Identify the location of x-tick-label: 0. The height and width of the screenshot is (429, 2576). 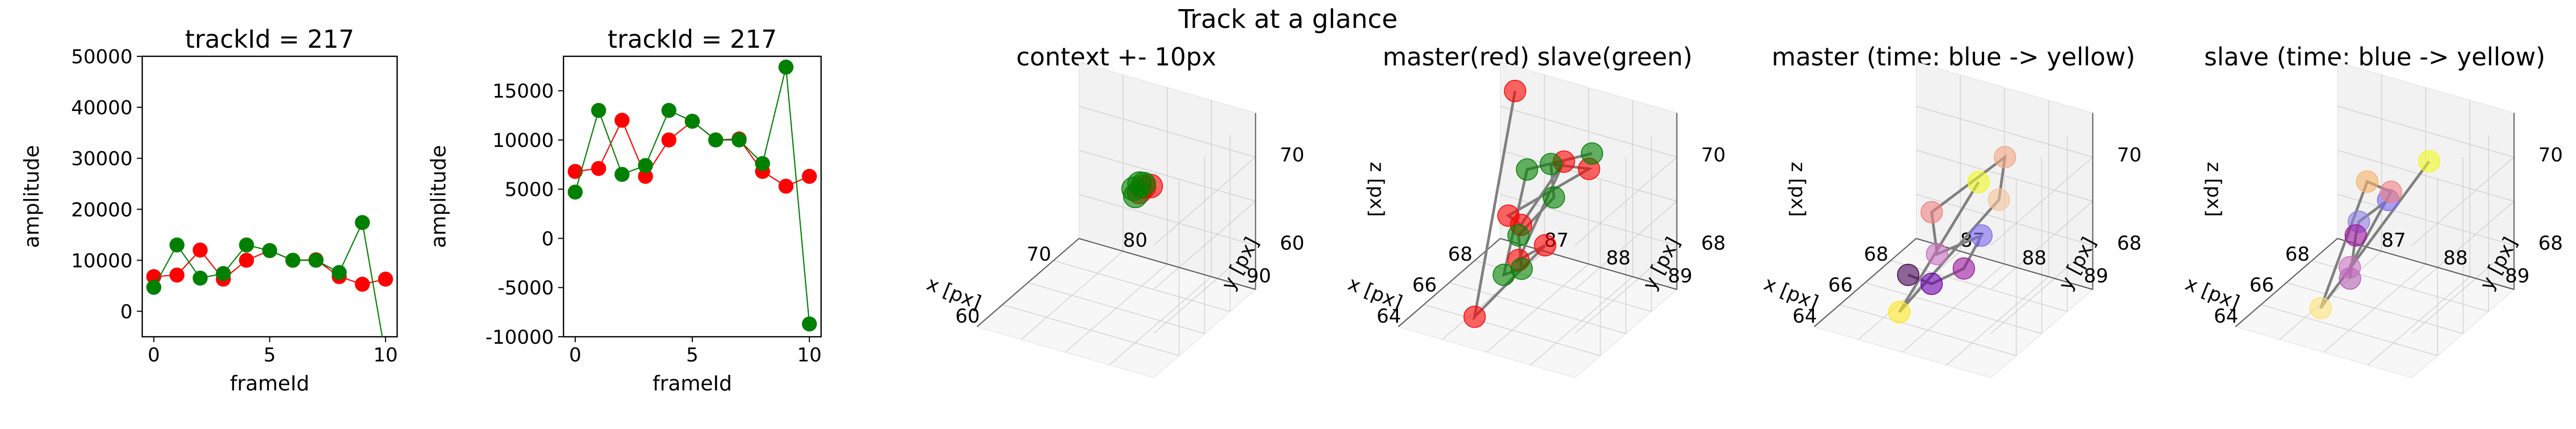
(154, 355).